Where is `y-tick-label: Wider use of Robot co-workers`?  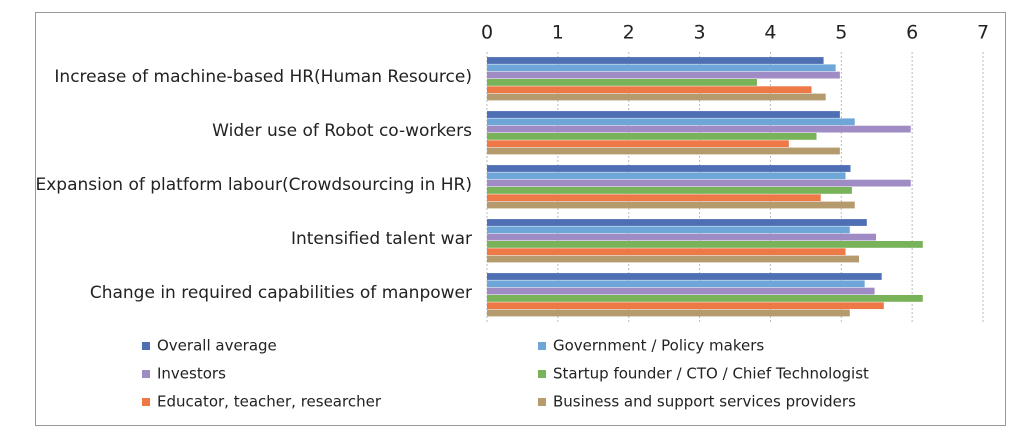 y-tick-label: Wider use of Robot co-workers is located at coordinates (342, 131).